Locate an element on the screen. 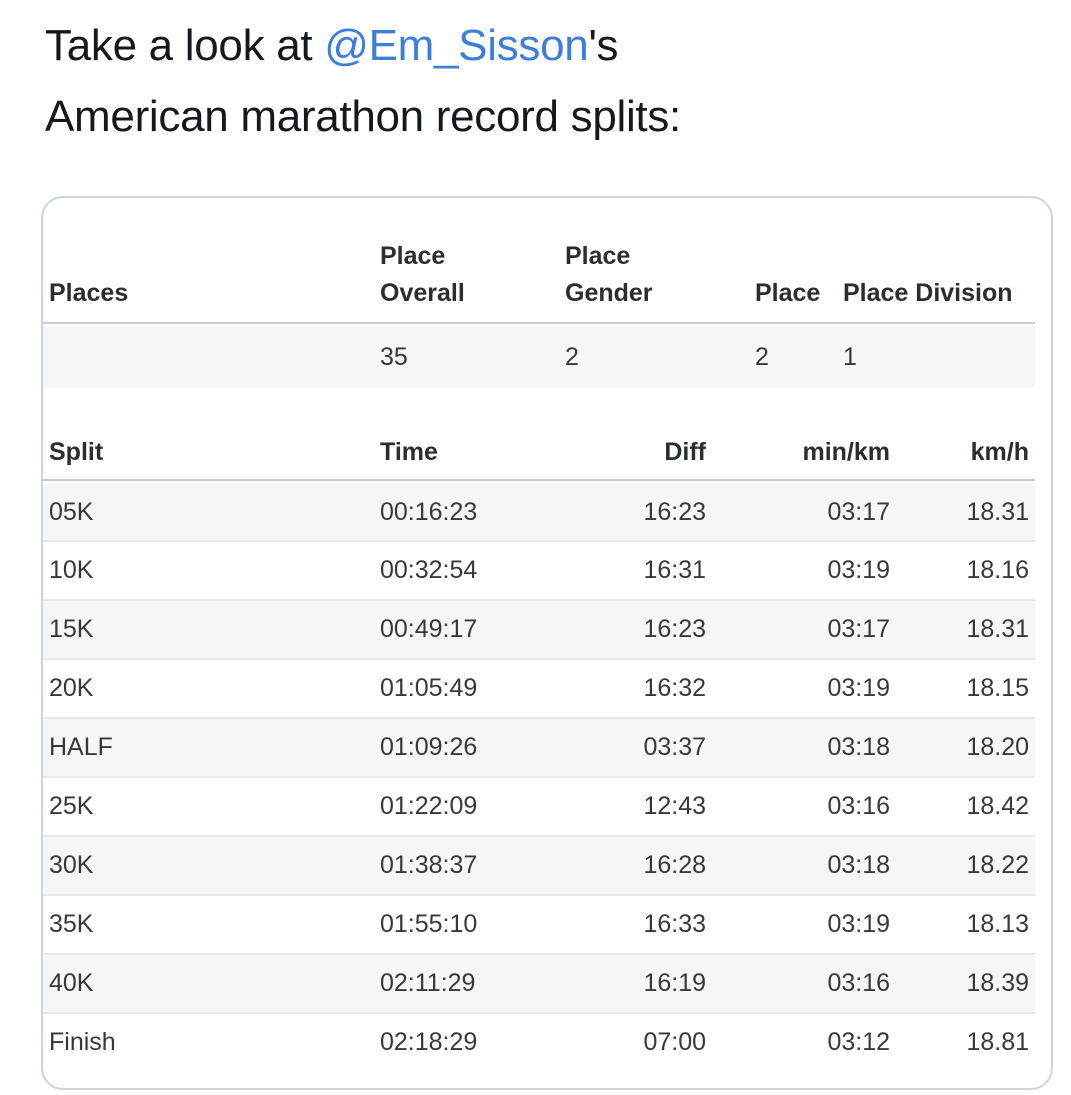  split-row-15k: 15K 00:49:17 16:23 03:17 18.31 is located at coordinates (539, 628).